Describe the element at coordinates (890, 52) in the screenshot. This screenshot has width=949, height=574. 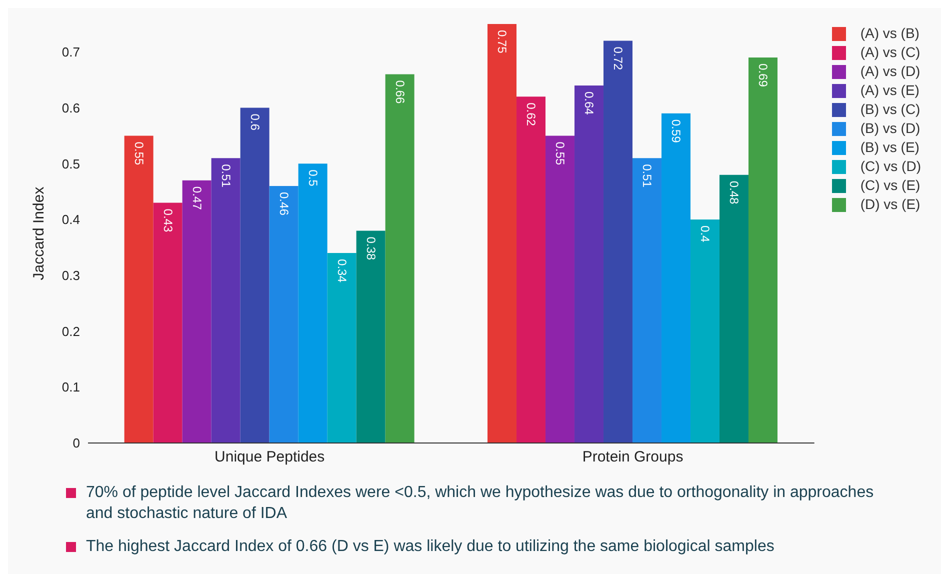
I see `legend-label: (A) vs (C)` at that location.